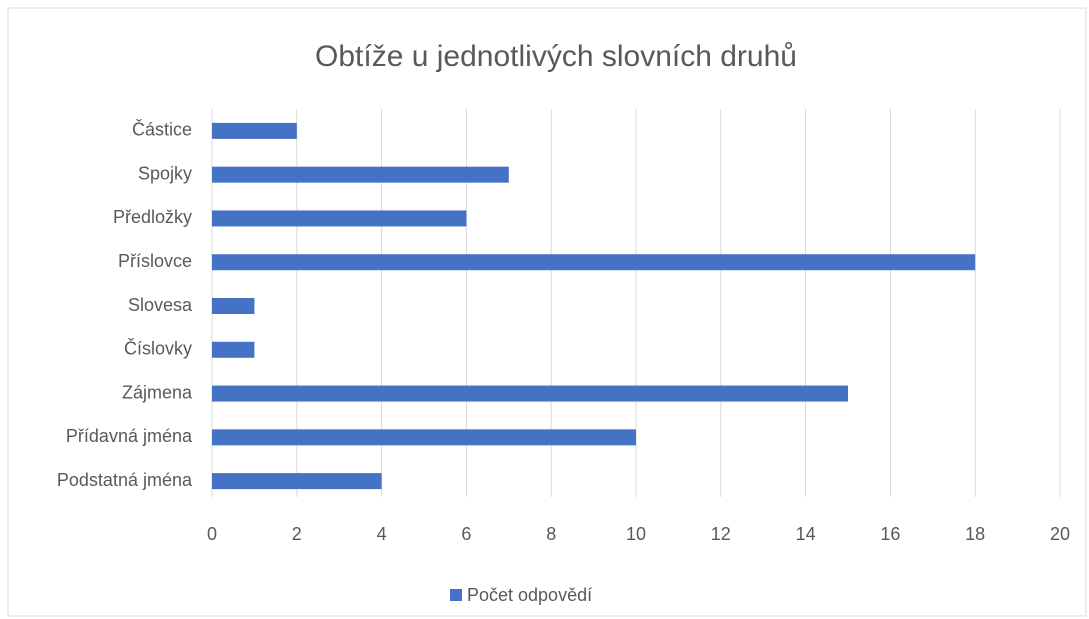  Describe the element at coordinates (529, 595) in the screenshot. I see `legend-label: Počet odpovědí` at that location.